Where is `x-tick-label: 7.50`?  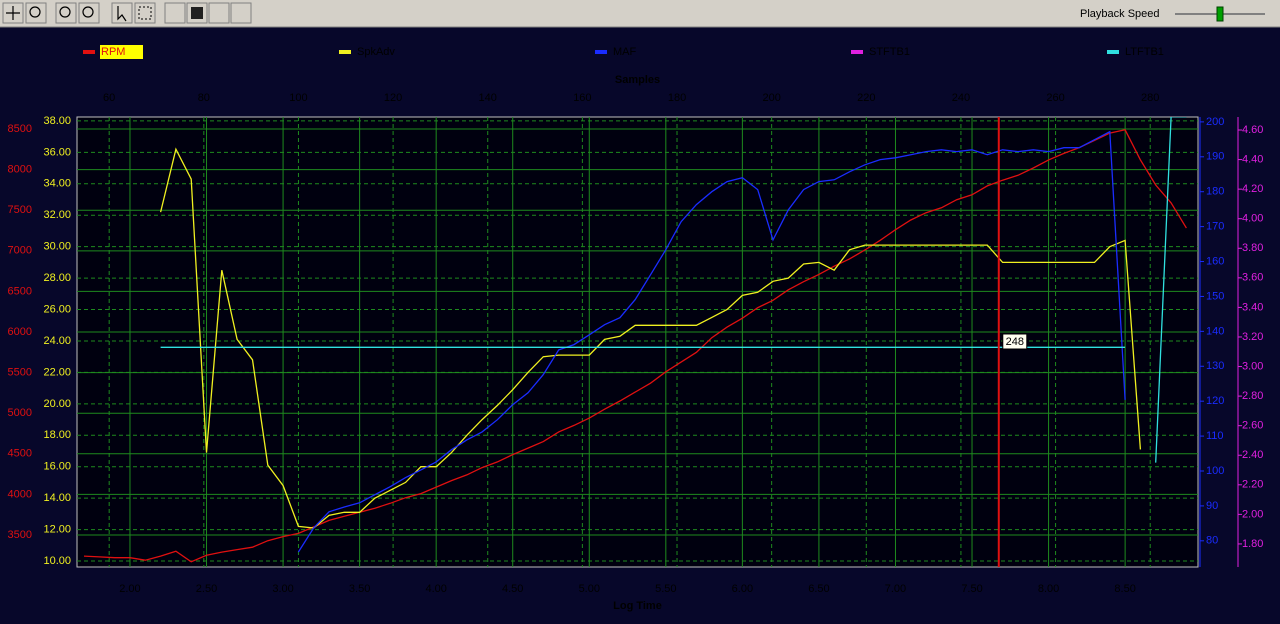 x-tick-label: 7.50 is located at coordinates (971, 589).